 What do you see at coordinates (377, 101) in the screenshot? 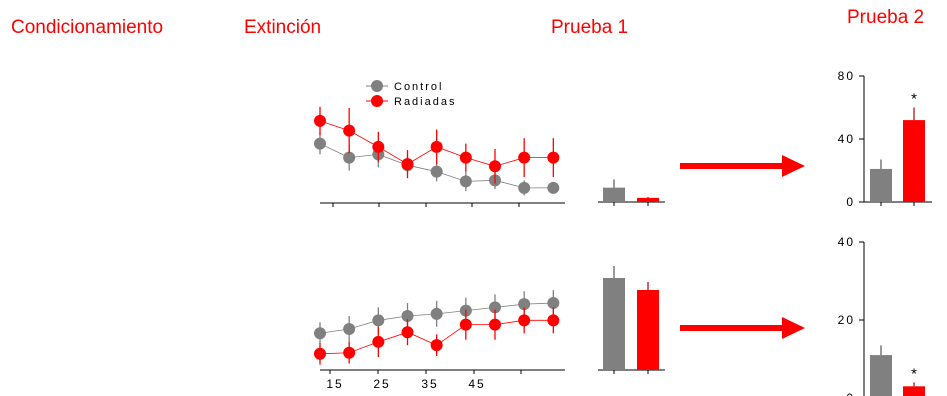
I see `legend-radiadas-marker` at bounding box center [377, 101].